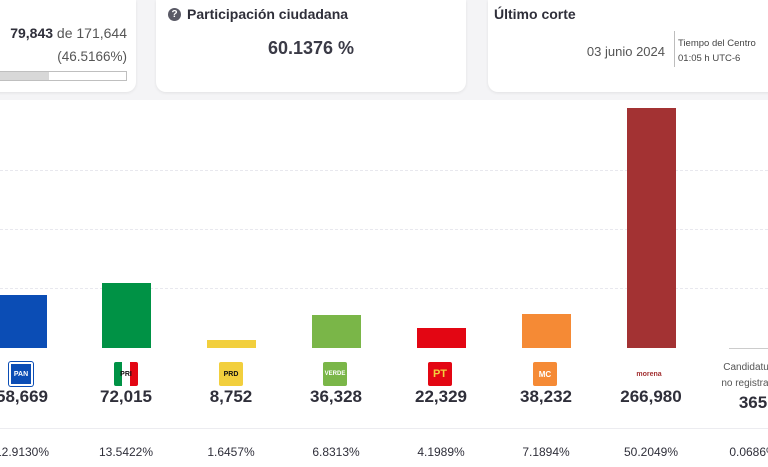  What do you see at coordinates (64, 33) in the screenshot?
I see `actas-connector: de` at bounding box center [64, 33].